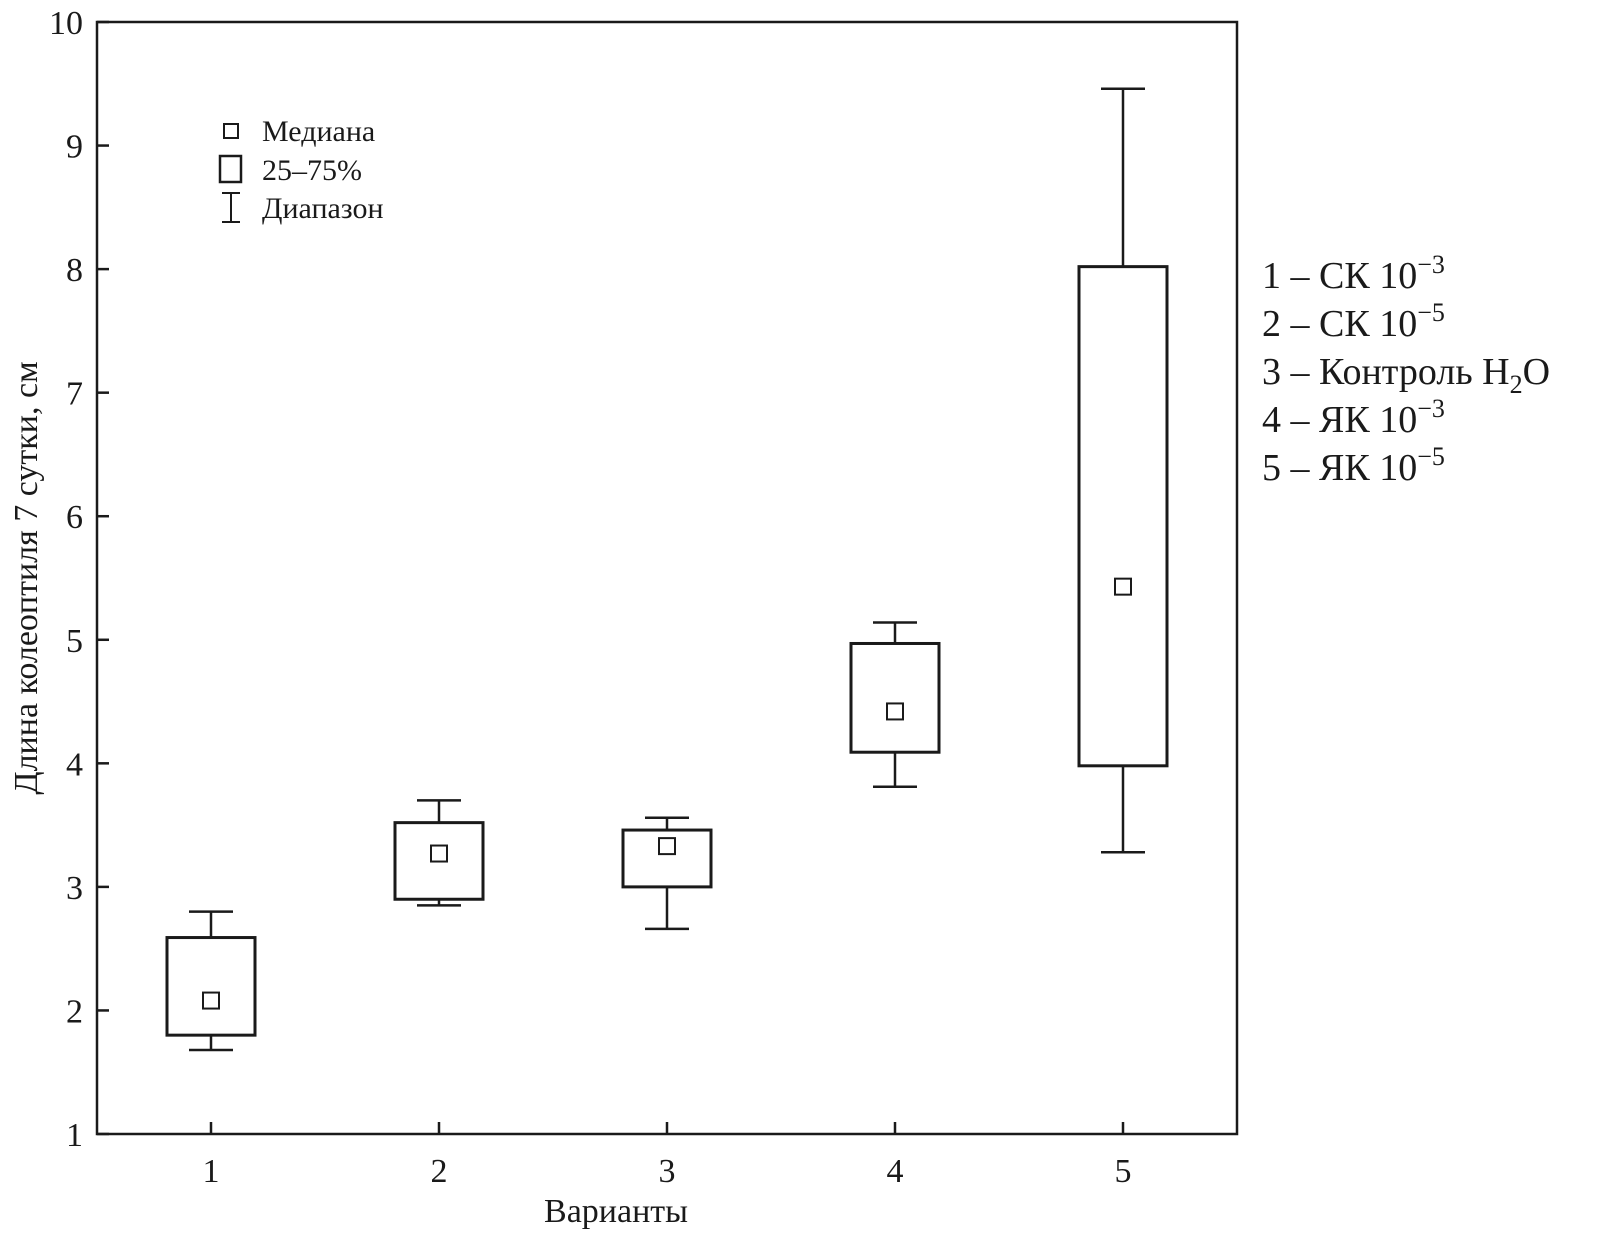 The height and width of the screenshot is (1235, 1611). What do you see at coordinates (323, 208) in the screenshot?
I see `legend-whisker-label: Диапазон` at bounding box center [323, 208].